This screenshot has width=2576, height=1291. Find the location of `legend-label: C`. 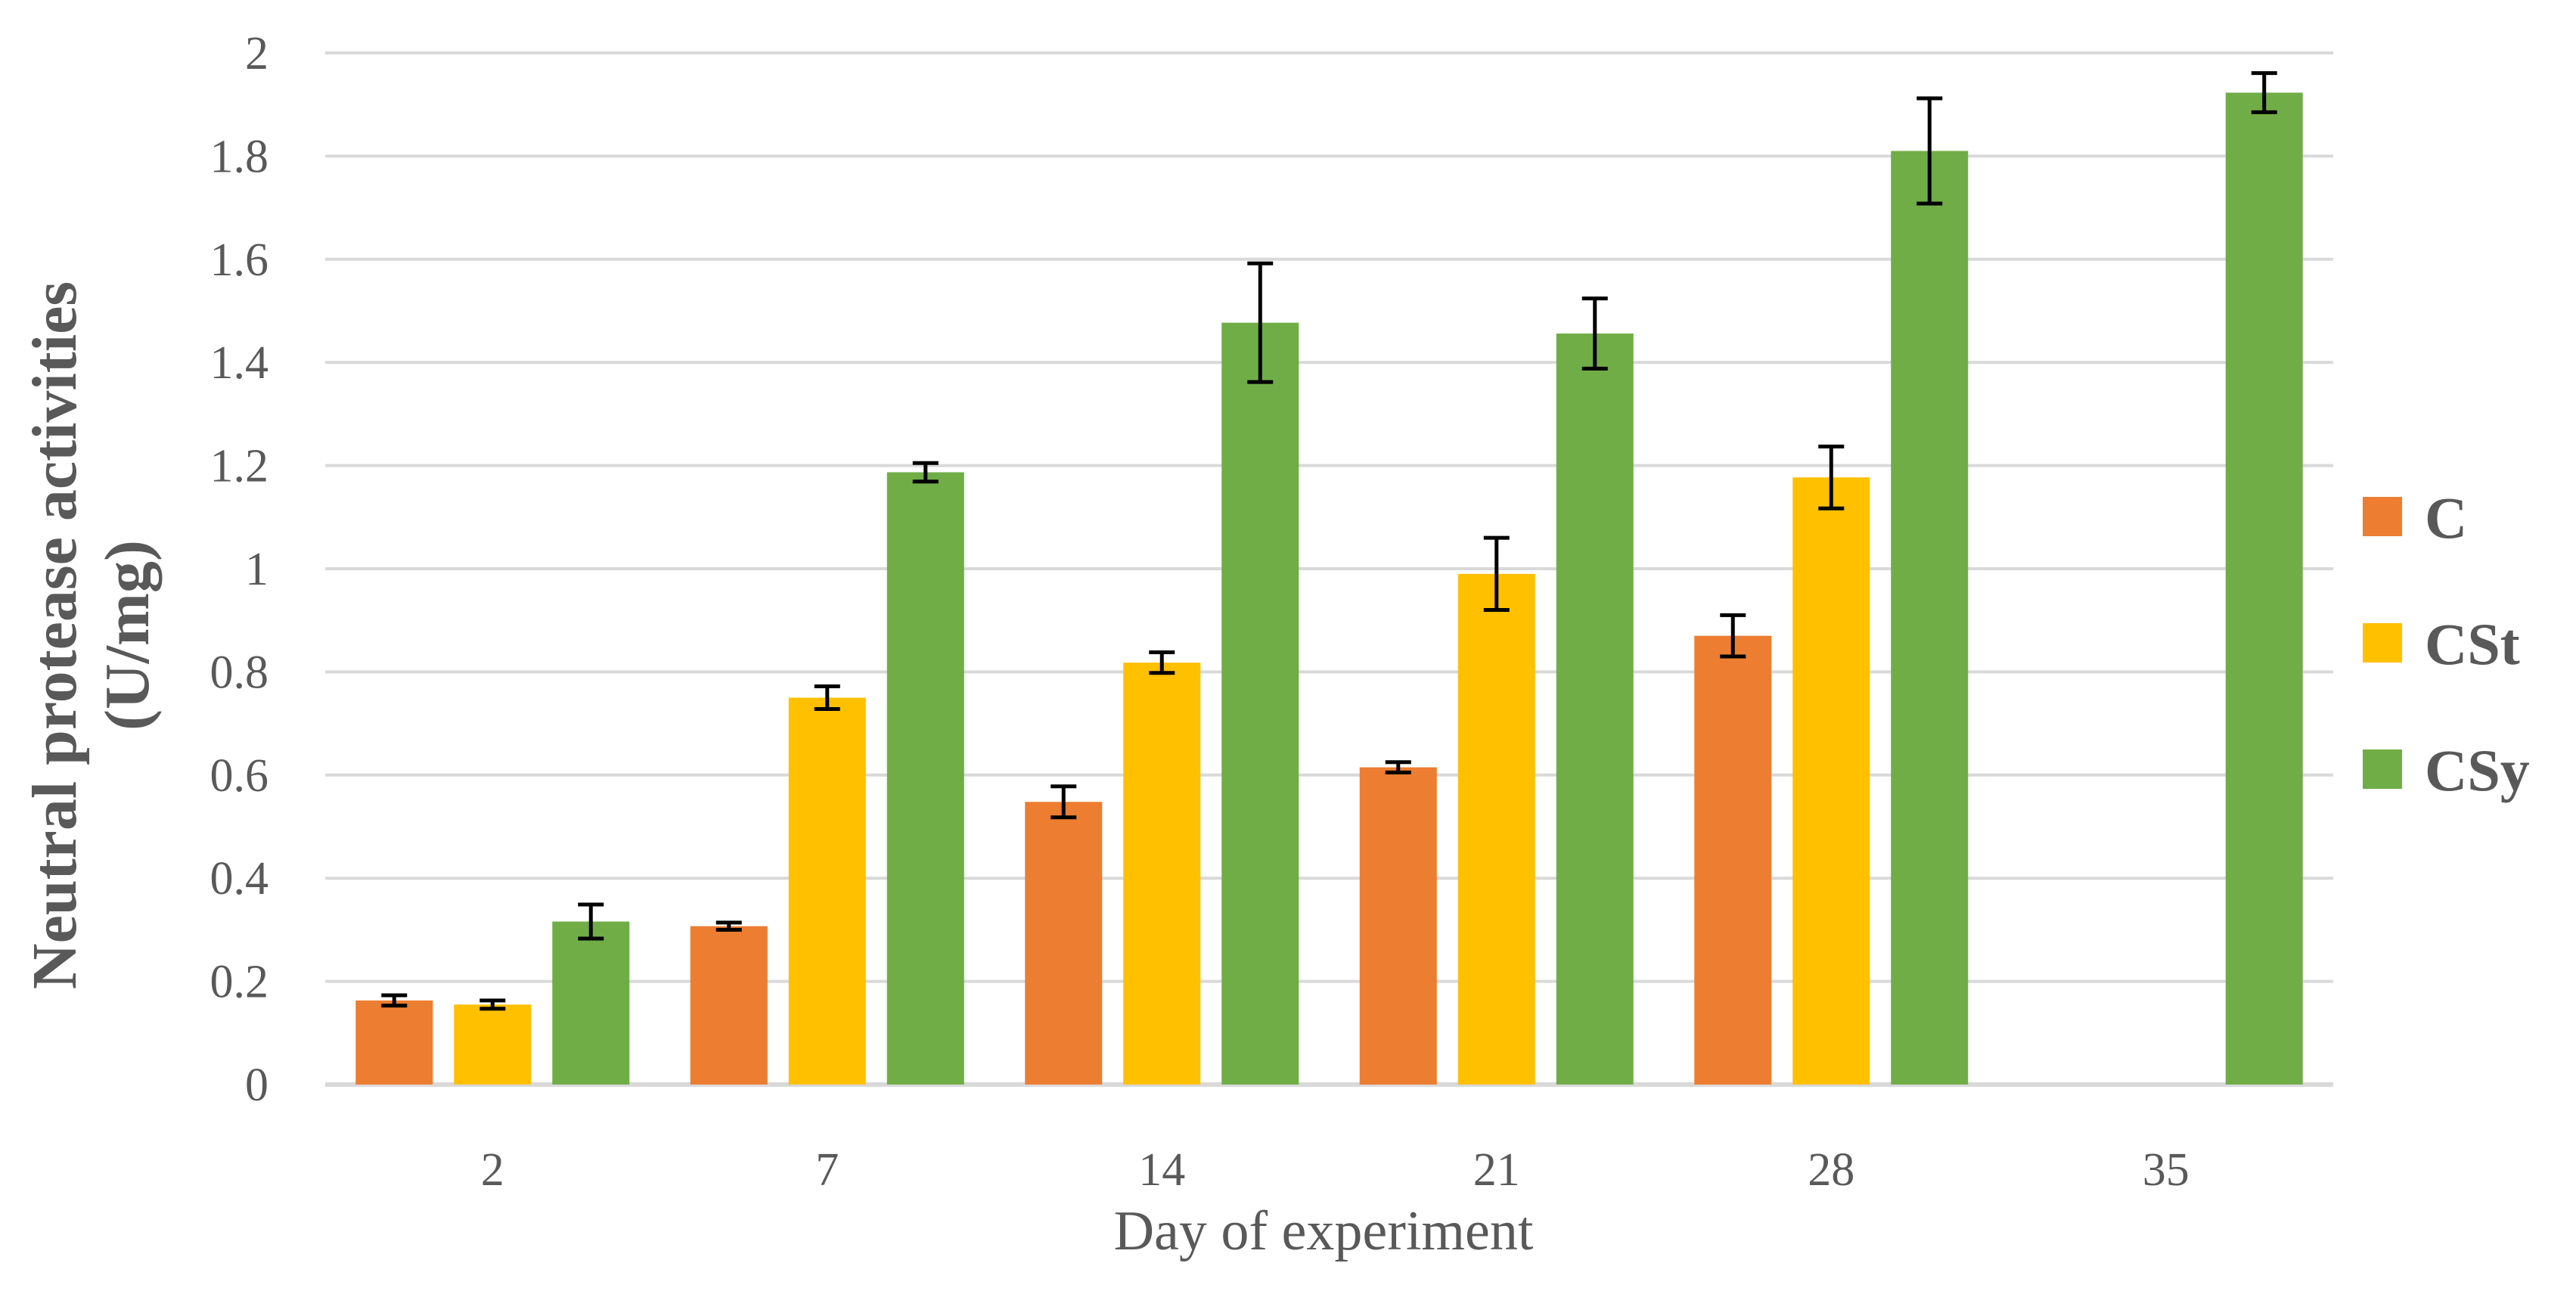

legend-label: C is located at coordinates (2446, 518).